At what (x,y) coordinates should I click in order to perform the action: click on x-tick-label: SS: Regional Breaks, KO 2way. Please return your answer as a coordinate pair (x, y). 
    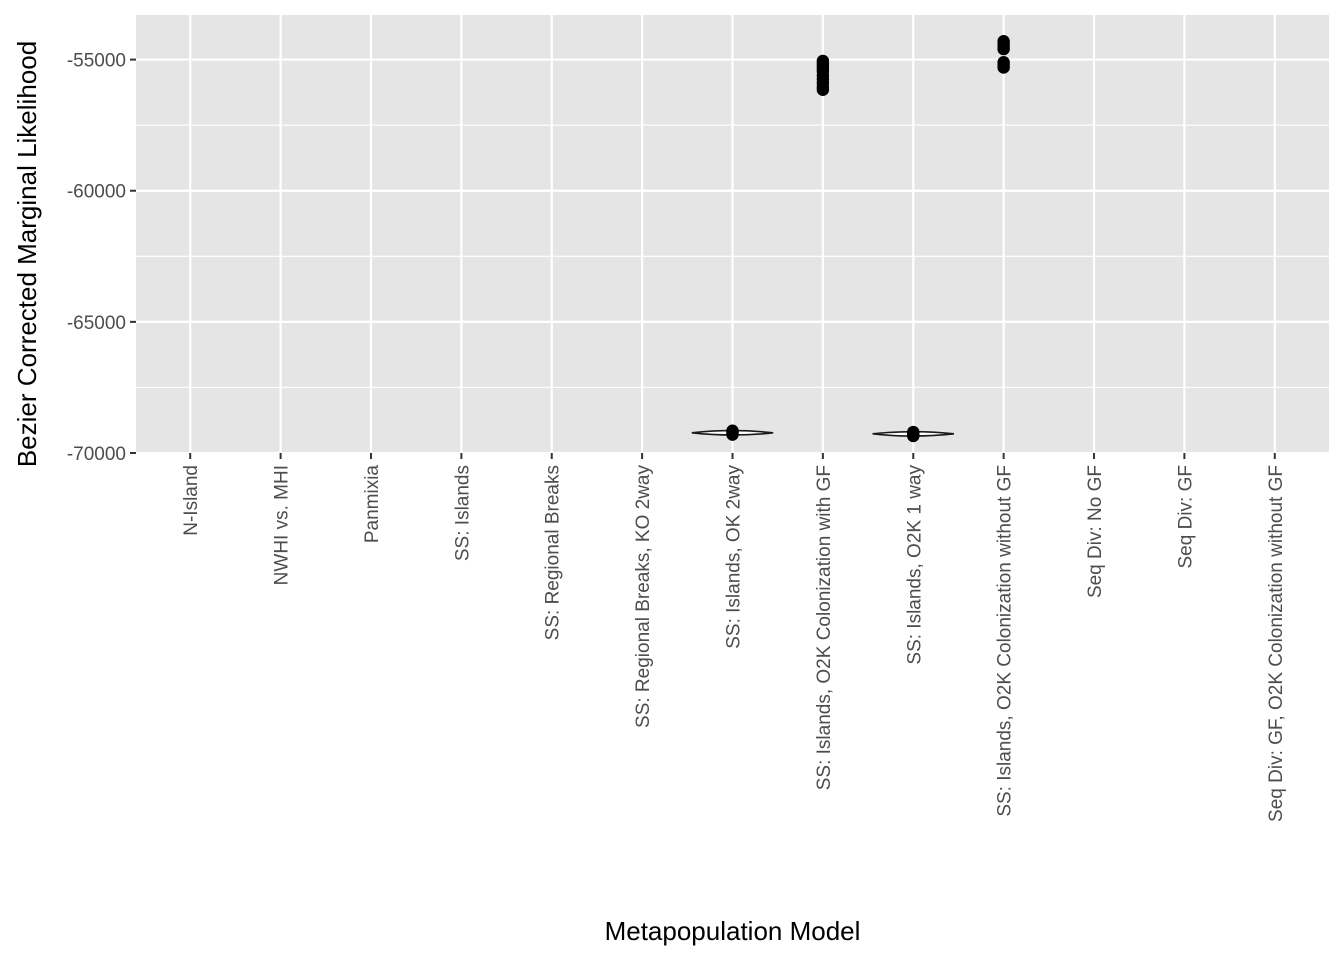
    Looking at the image, I should click on (643, 596).